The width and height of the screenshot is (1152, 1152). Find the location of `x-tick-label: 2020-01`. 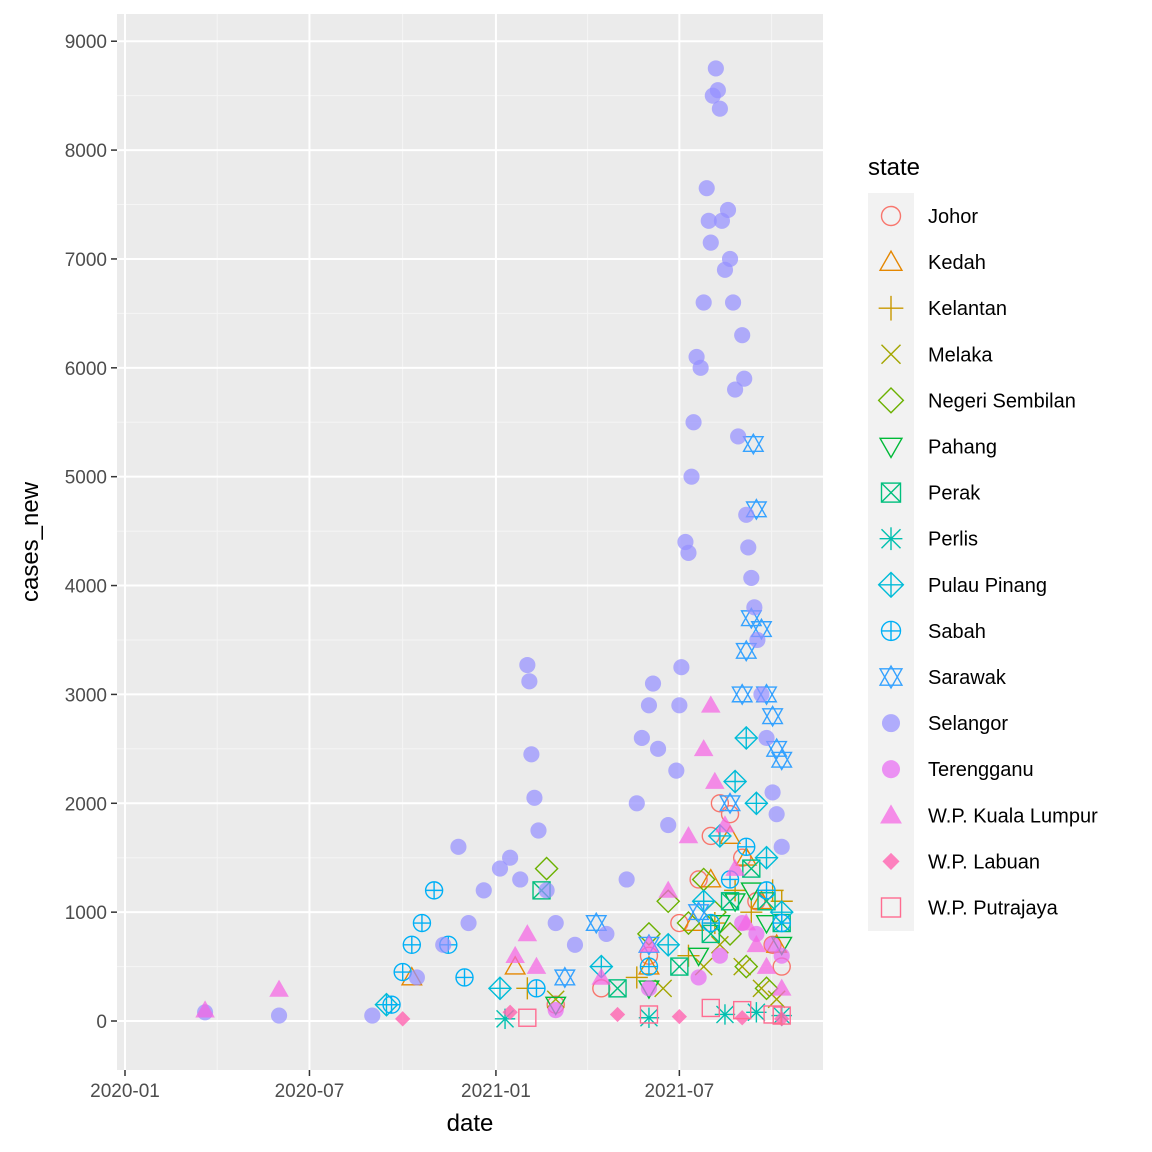

x-tick-label: 2020-01 is located at coordinates (125, 1091).